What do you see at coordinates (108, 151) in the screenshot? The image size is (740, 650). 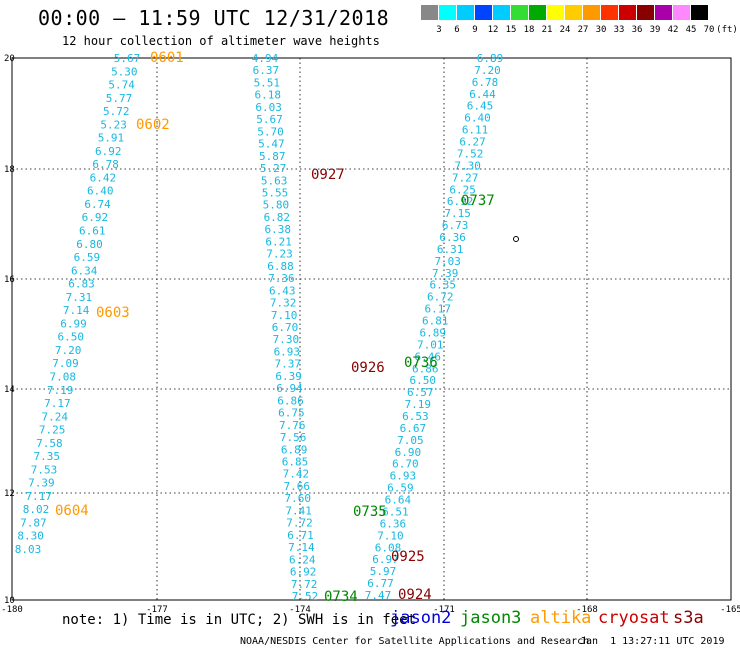 I see `wave-height-value: 6.92` at bounding box center [108, 151].